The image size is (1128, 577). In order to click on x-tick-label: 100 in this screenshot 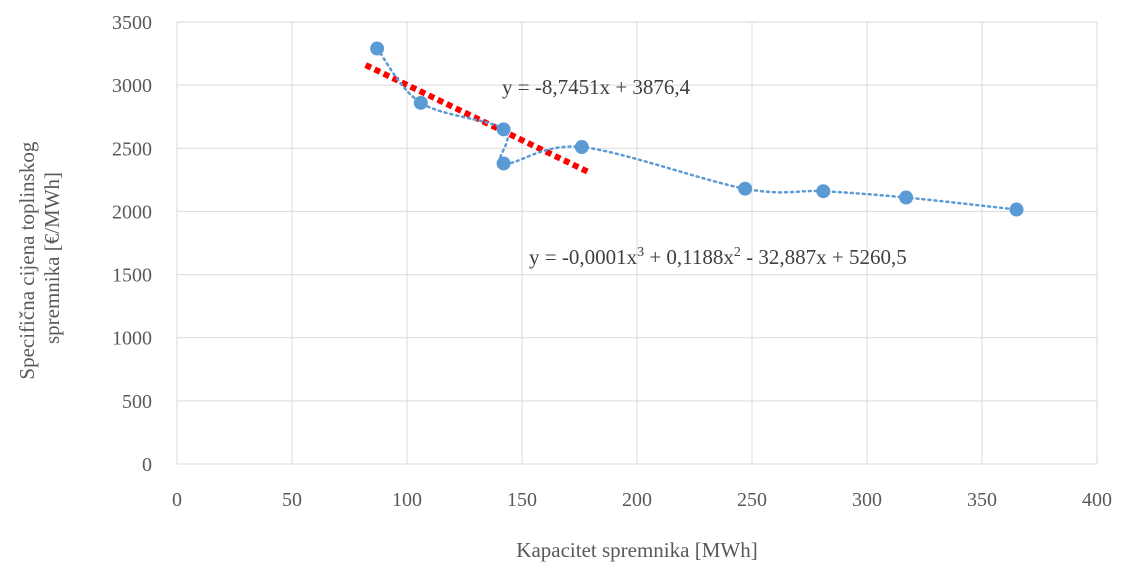, I will do `click(407, 500)`.